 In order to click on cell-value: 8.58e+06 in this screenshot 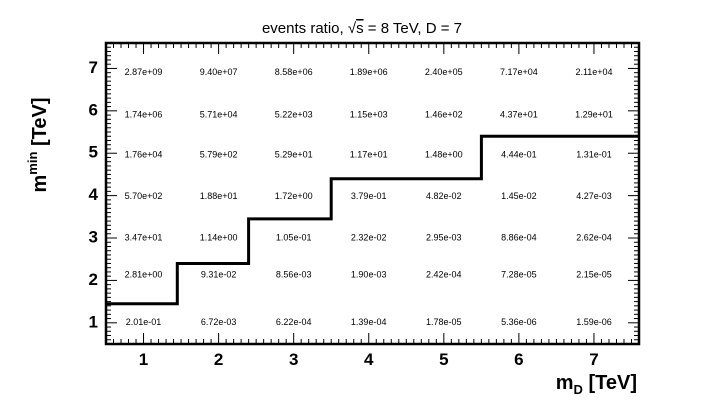, I will do `click(294, 72)`.